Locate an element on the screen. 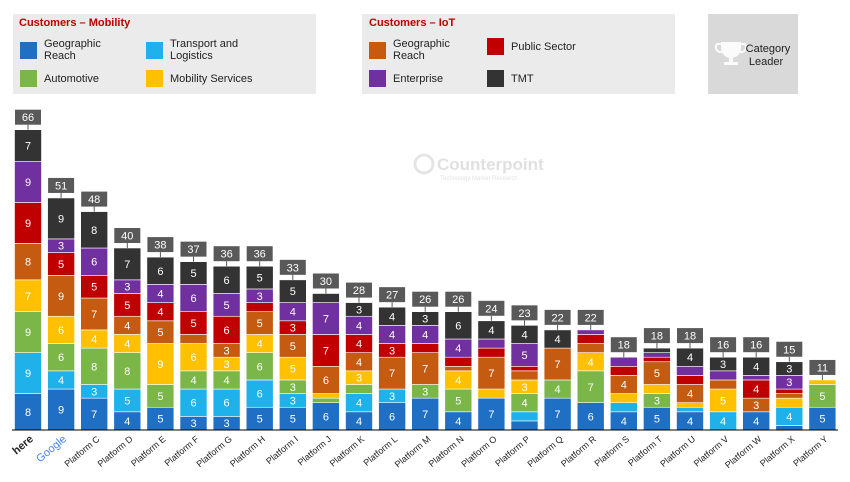 This screenshot has width=850, height=482. legend-box is located at coordinates (164, 54).